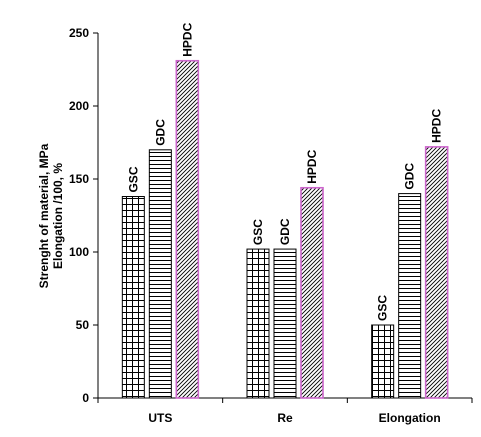  I want to click on bar-hpdc-re, so click(312, 292).